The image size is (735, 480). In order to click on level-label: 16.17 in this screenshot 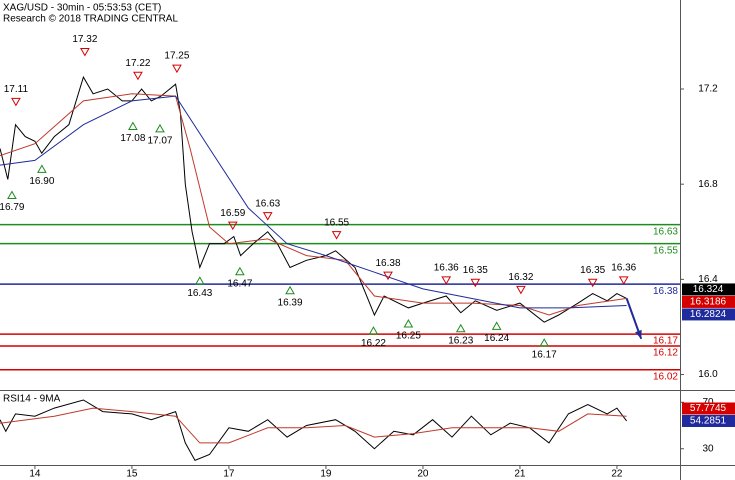, I will do `click(665, 341)`.